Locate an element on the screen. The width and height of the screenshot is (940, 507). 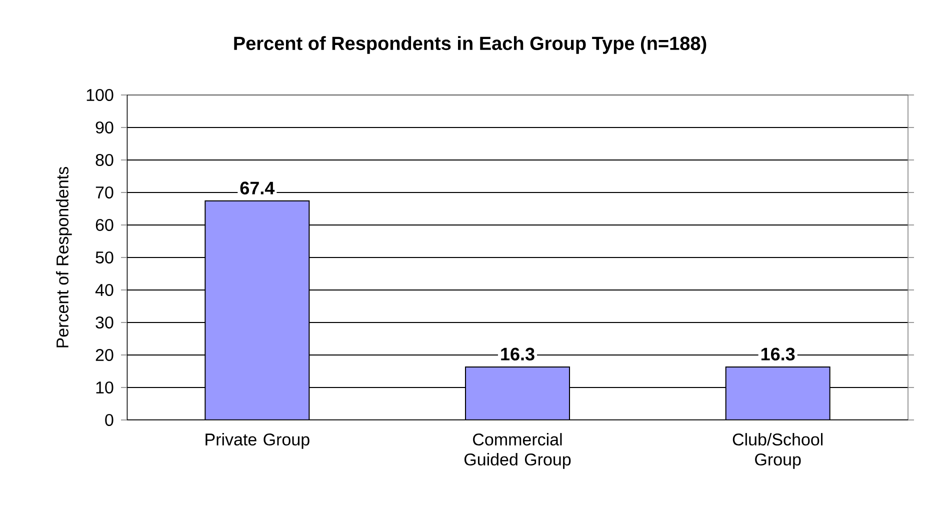
y-tick-label: 10 is located at coordinates (105, 387).